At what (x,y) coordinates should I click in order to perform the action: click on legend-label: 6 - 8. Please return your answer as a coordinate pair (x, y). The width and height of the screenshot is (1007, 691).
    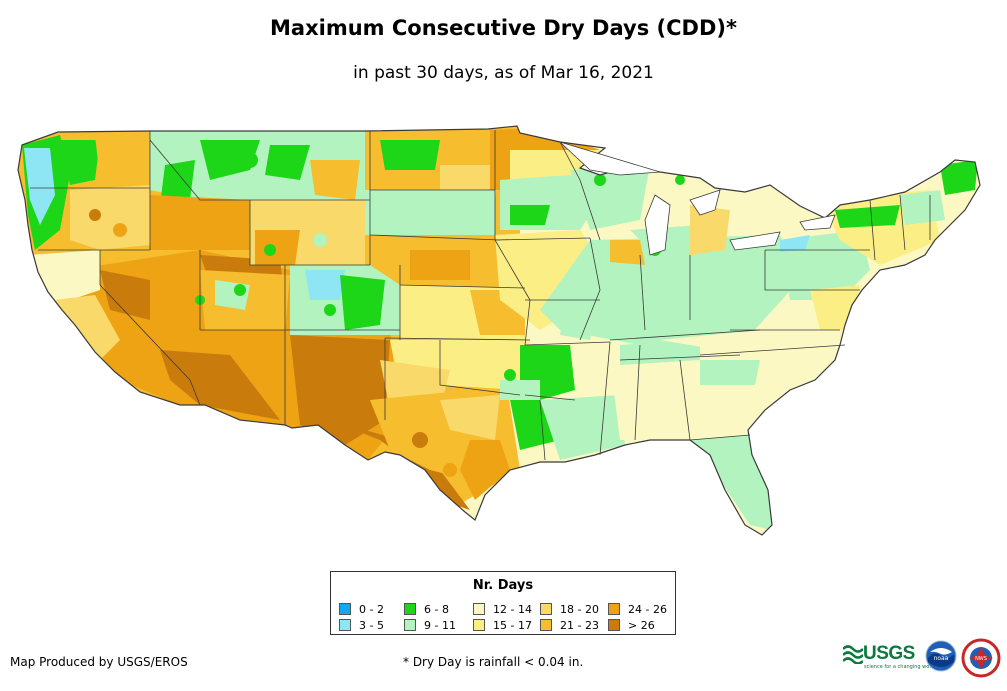
    Looking at the image, I should click on (436, 609).